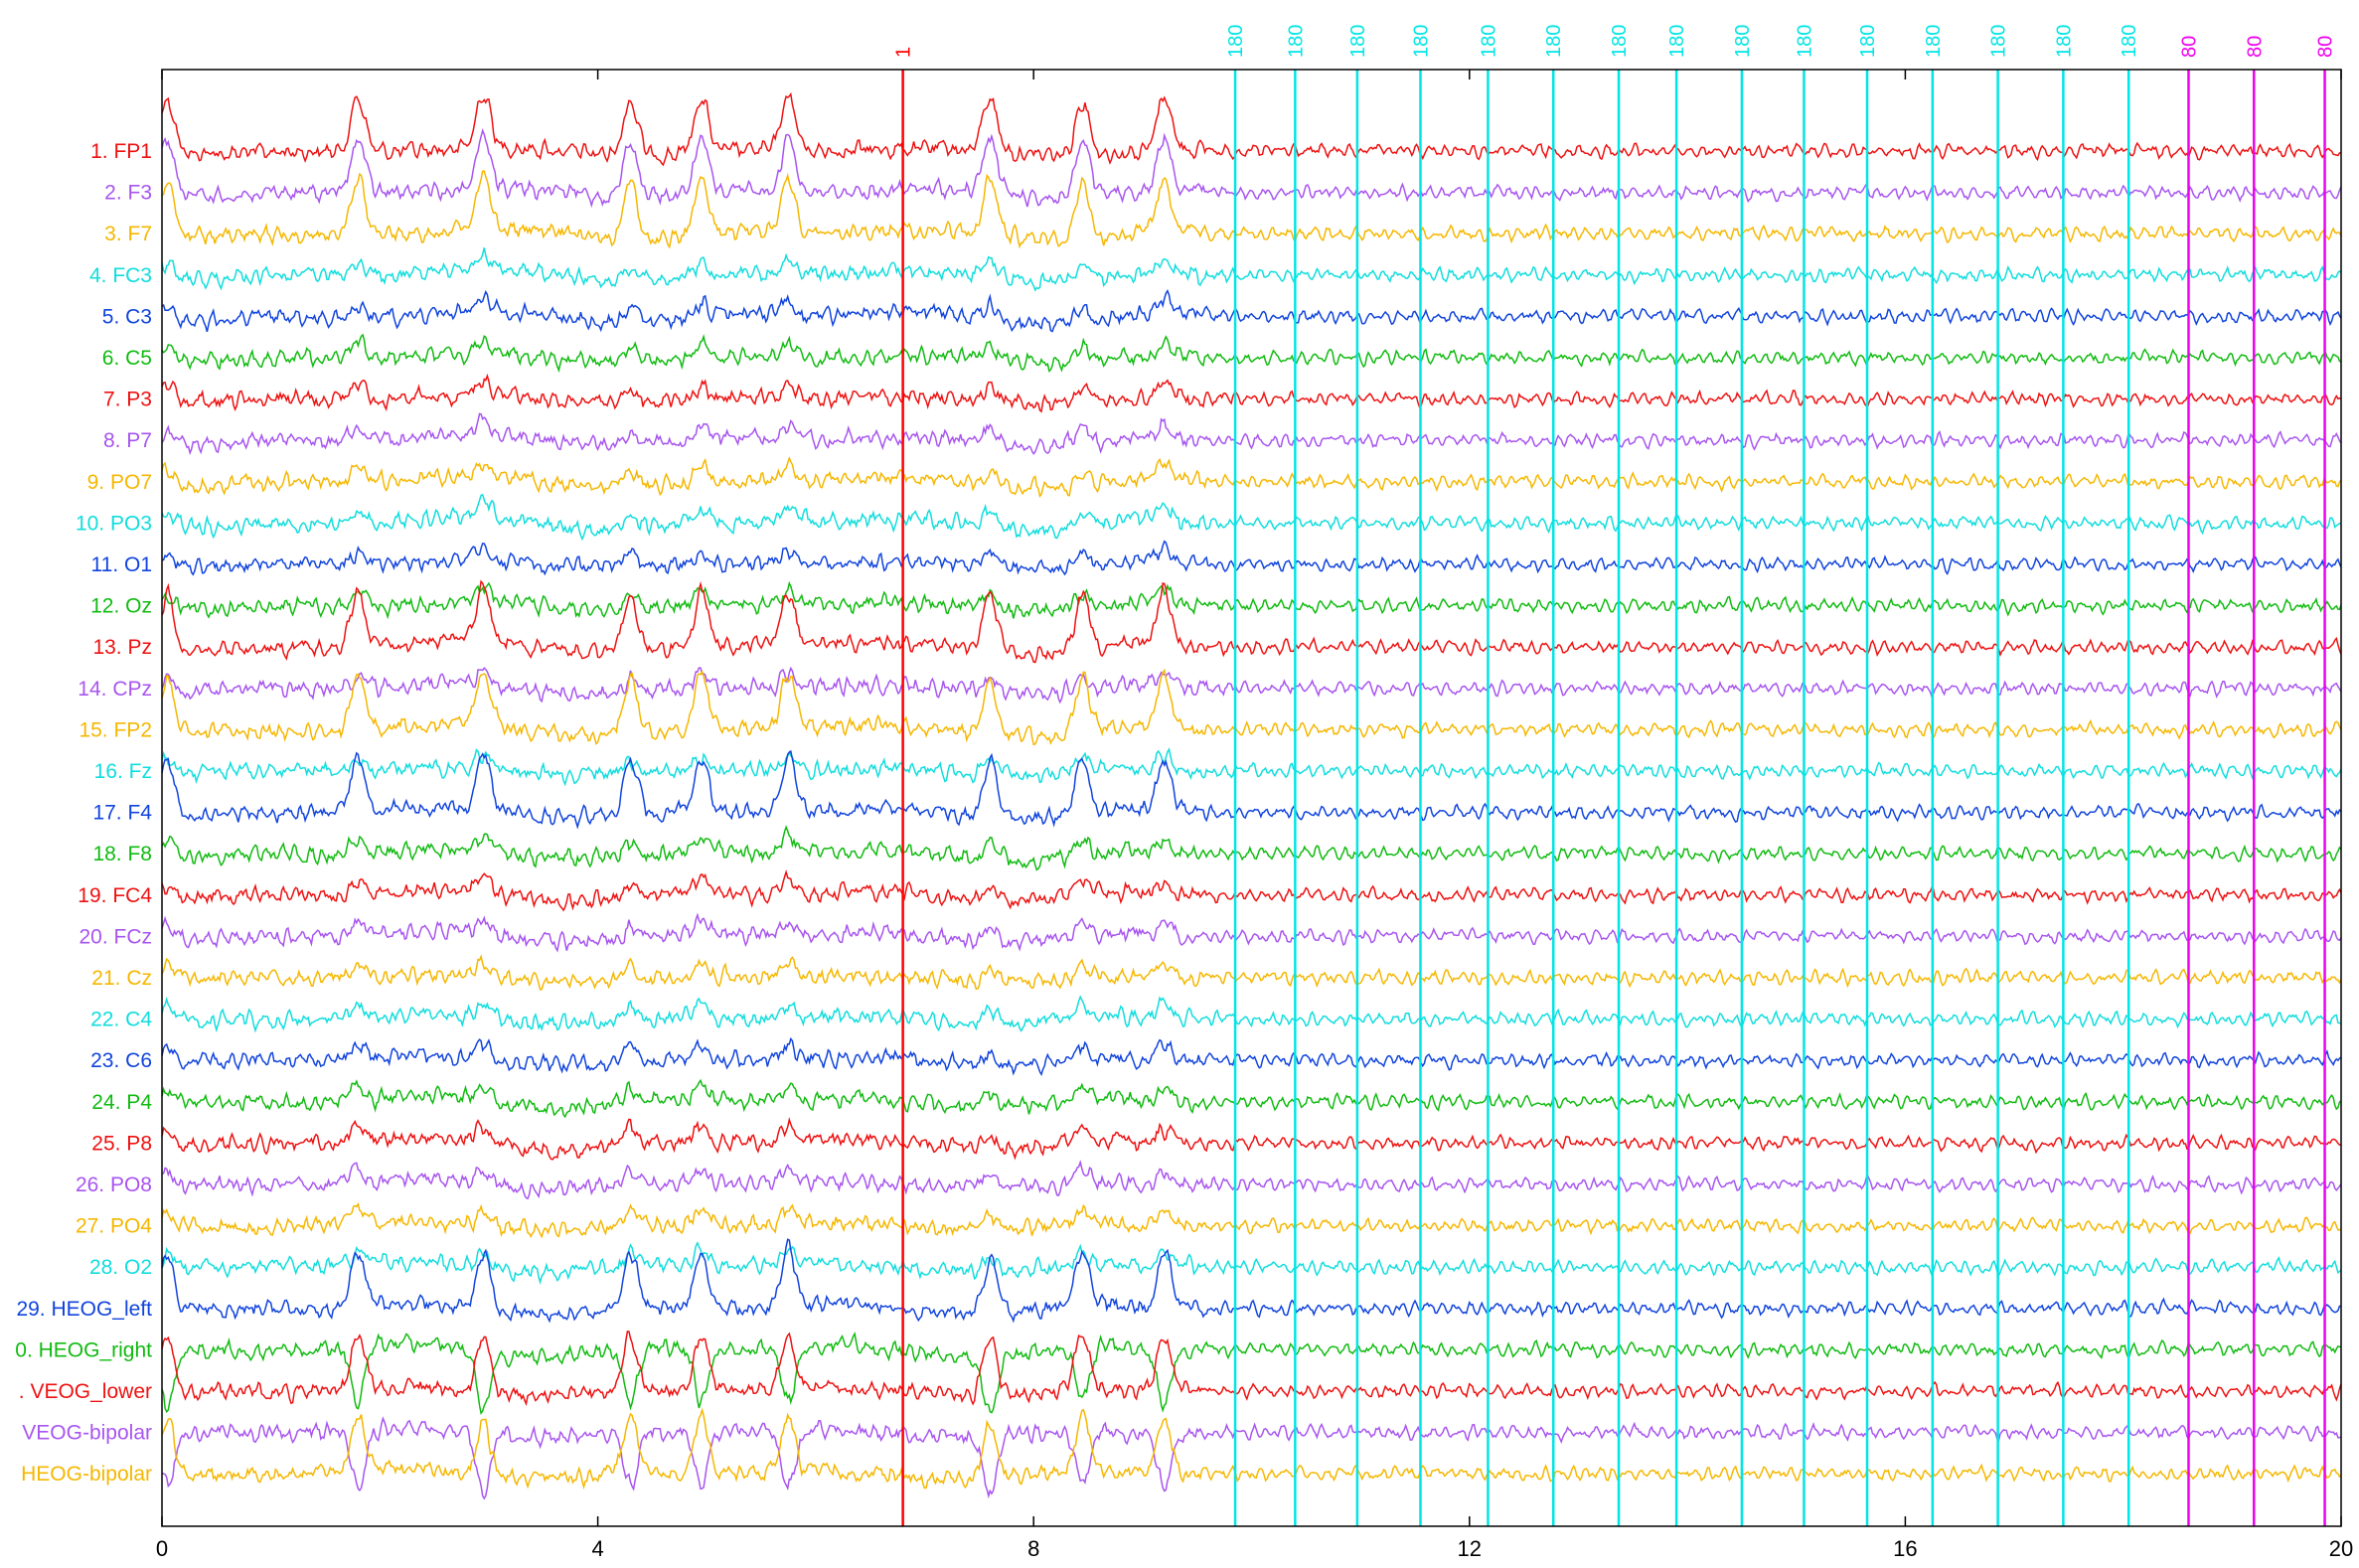 This screenshot has width=2359, height=1568. What do you see at coordinates (84, 1350) in the screenshot?
I see `channel-label: 0. HEOG_right` at bounding box center [84, 1350].